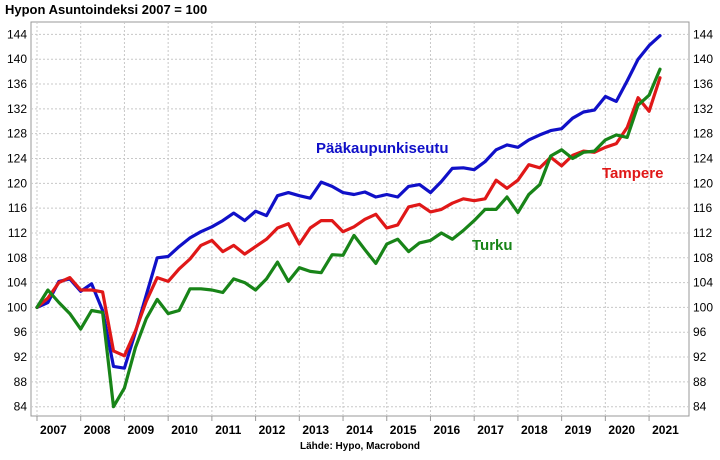 The height and width of the screenshot is (460, 720). What do you see at coordinates (703, 134) in the screenshot?
I see `y-tick-label-right: 128` at bounding box center [703, 134].